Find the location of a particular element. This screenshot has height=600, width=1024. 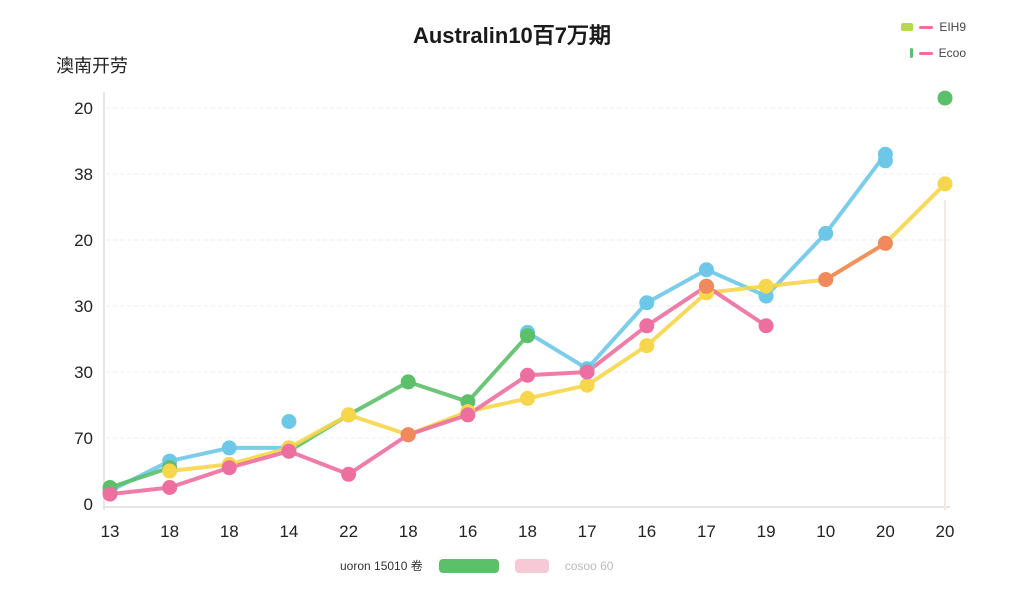

legend-bottom: uoron 15010 卷 cosoo 60 is located at coordinates (476, 565).